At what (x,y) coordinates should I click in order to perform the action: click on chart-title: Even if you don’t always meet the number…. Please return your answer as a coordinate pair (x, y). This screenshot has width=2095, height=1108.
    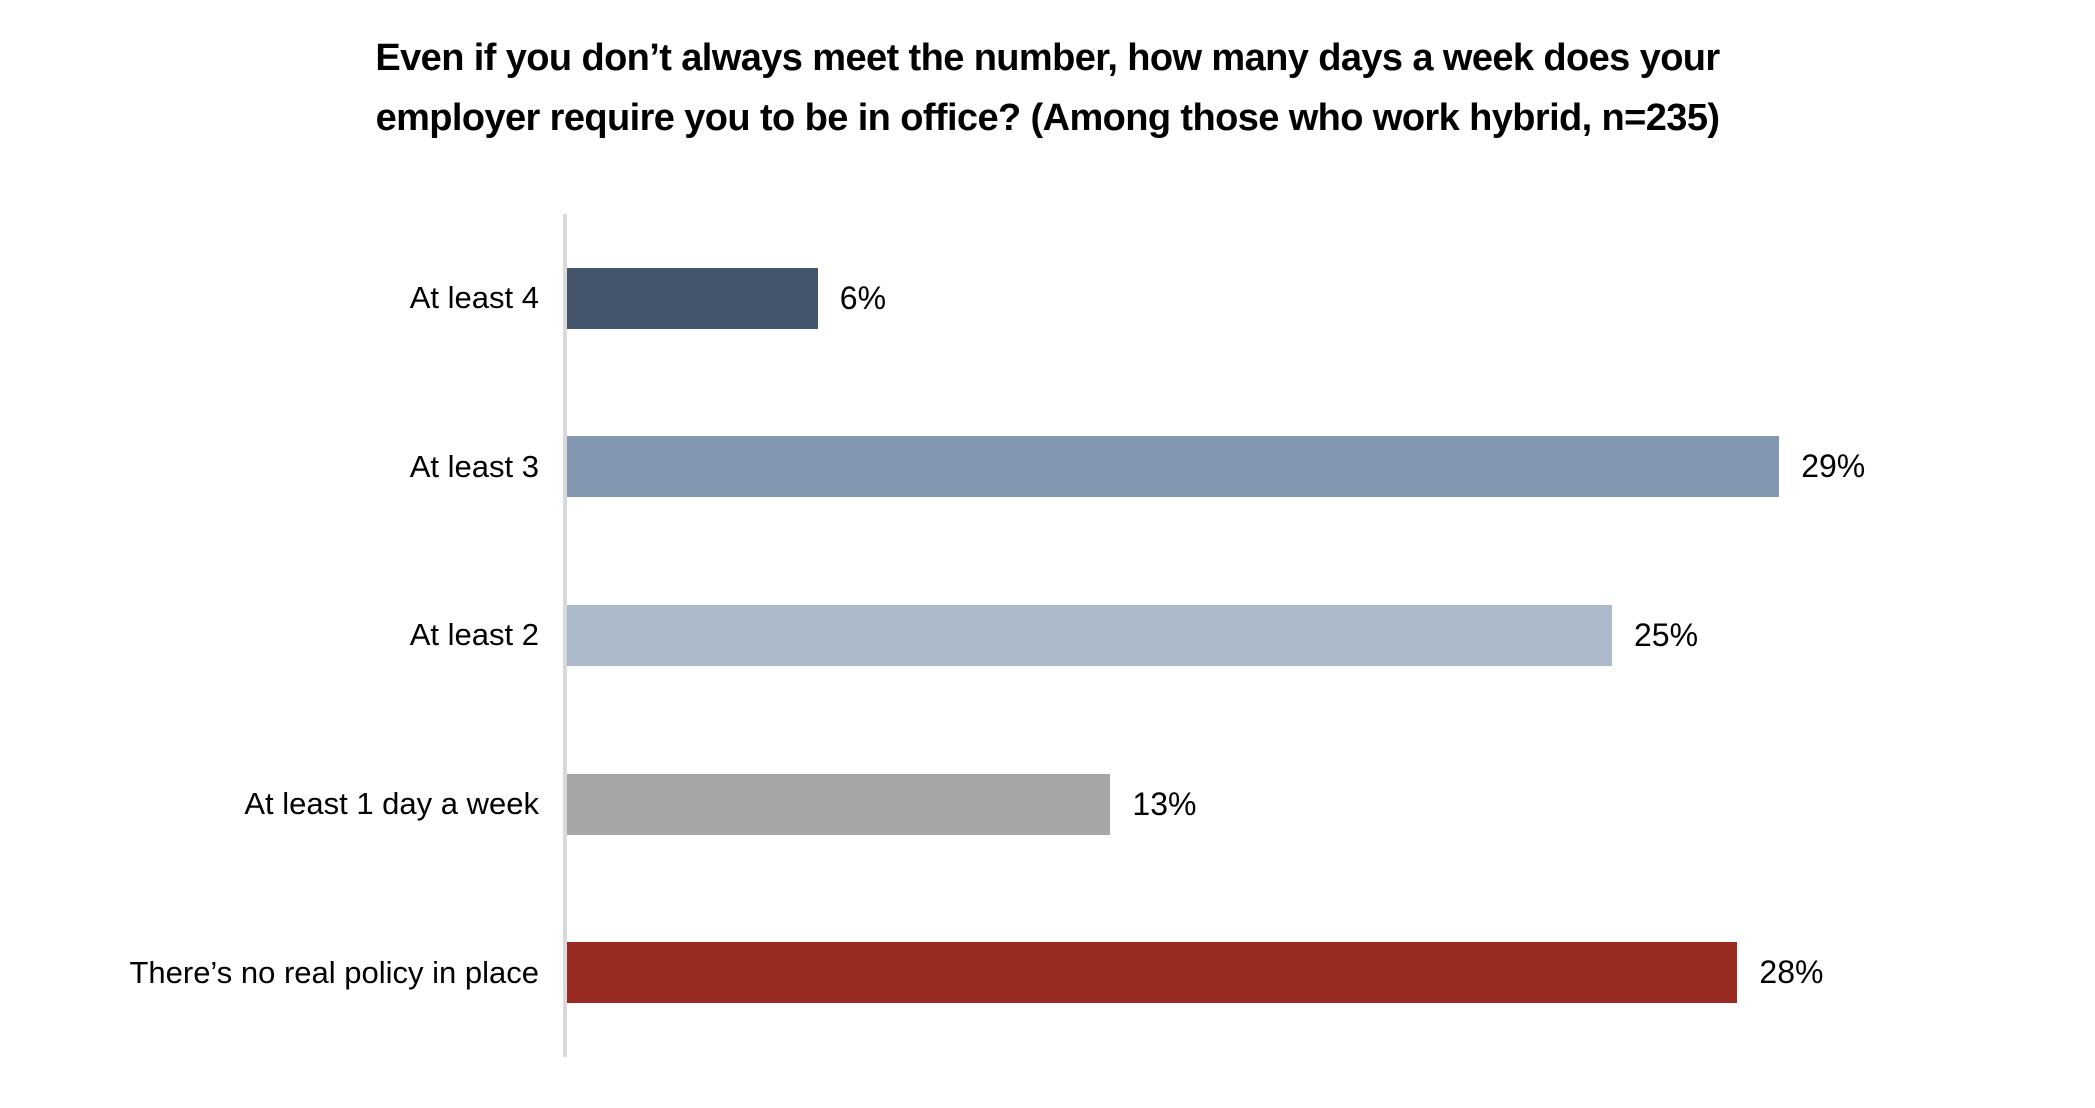
    Looking at the image, I should click on (1047, 88).